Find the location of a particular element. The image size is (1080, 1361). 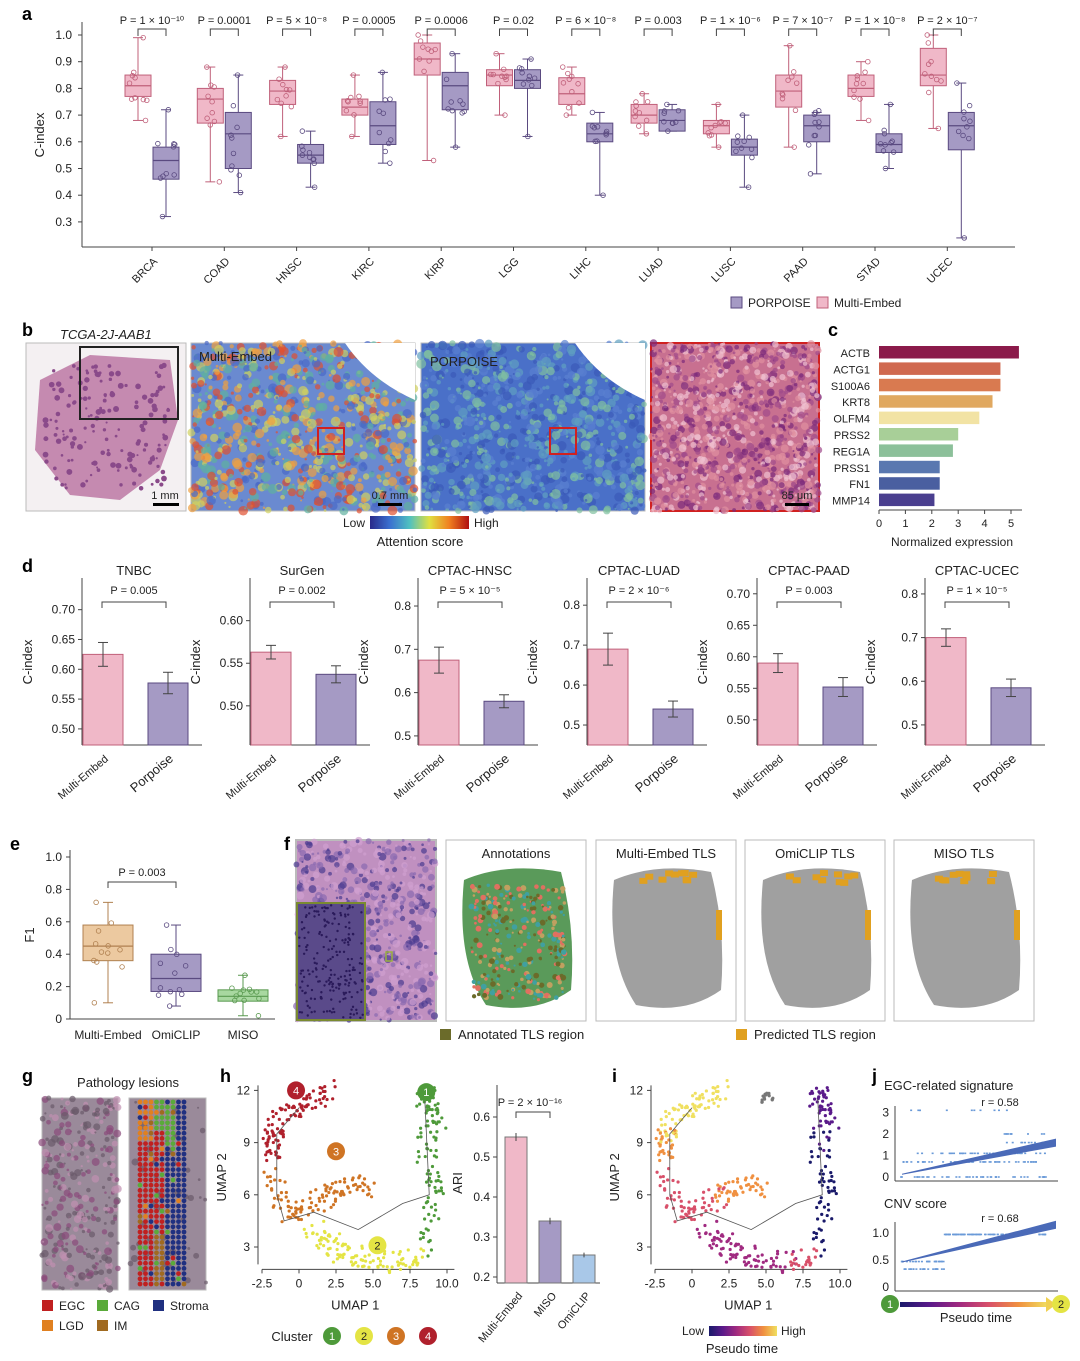

tissue-shape is located at coordinates (106, 427).